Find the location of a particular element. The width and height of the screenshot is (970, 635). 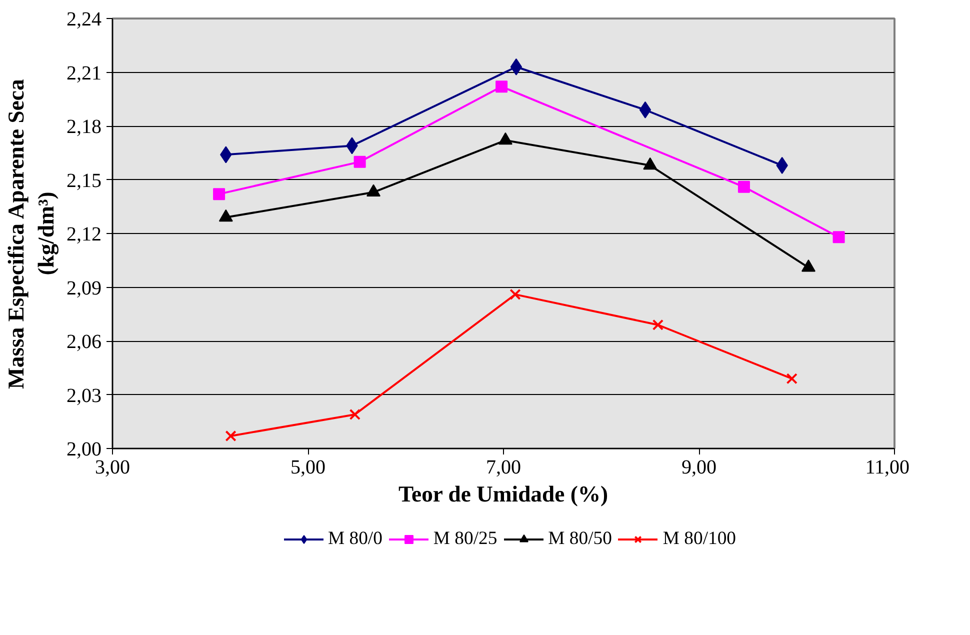

x-tick-label: 11,00 is located at coordinates (887, 467).